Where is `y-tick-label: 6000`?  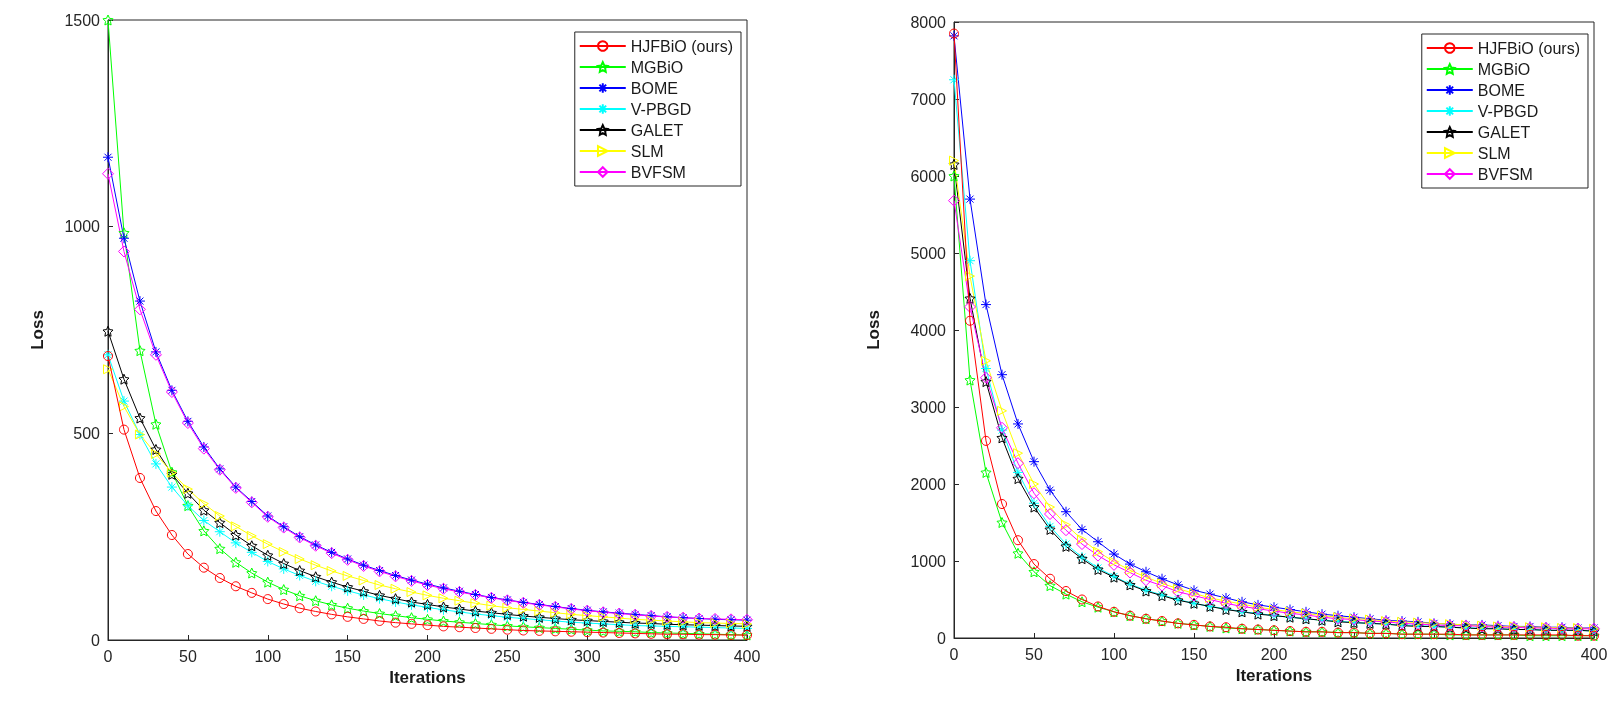
y-tick-label: 6000 is located at coordinates (928, 176).